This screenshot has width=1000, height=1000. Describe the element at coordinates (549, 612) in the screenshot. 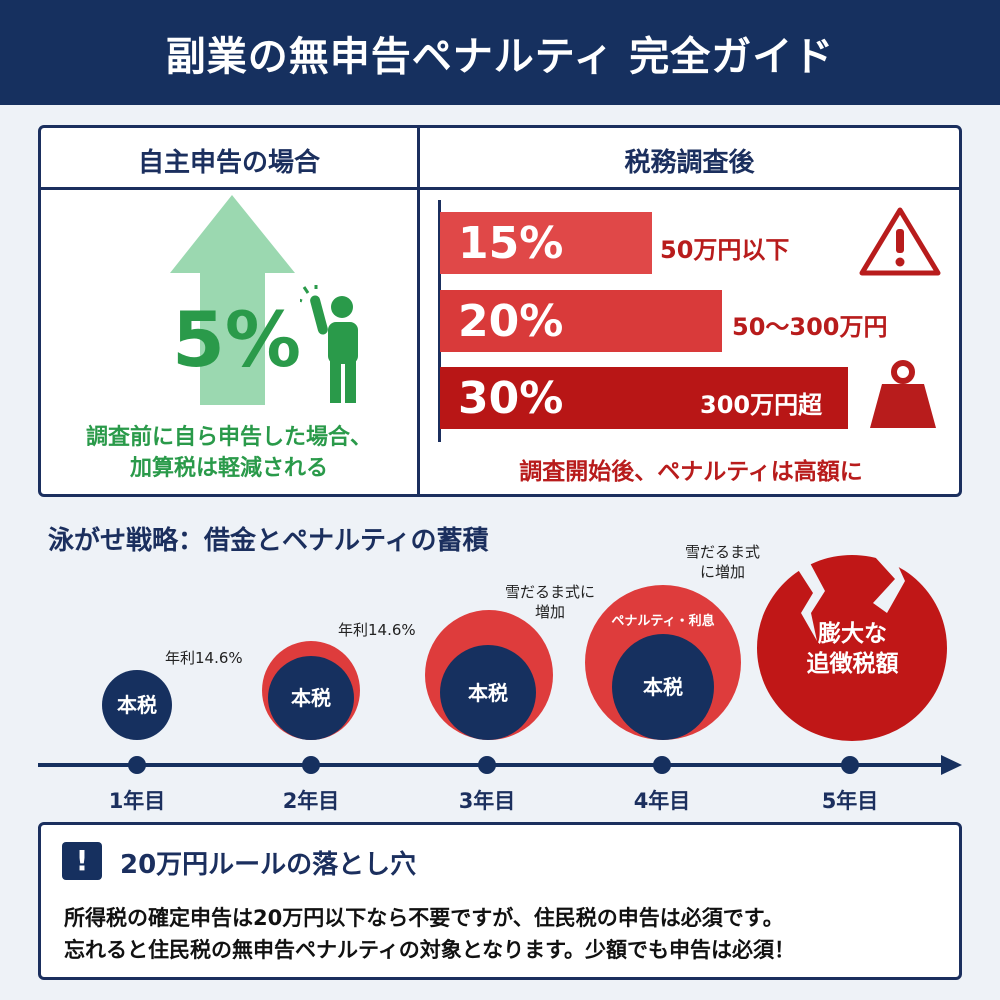

I see `snowball-annotation: 増加` at that location.